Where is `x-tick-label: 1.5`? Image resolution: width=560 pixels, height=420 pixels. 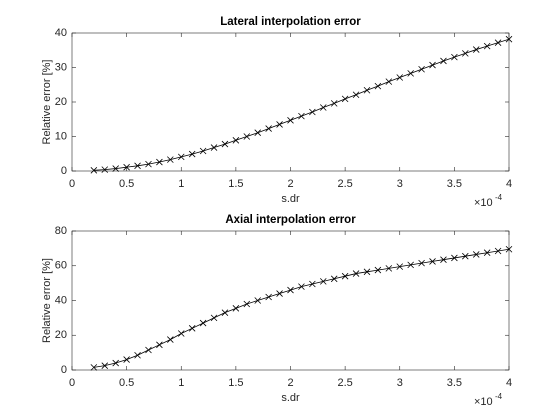 x-tick-label: 1.5 is located at coordinates (235, 383).